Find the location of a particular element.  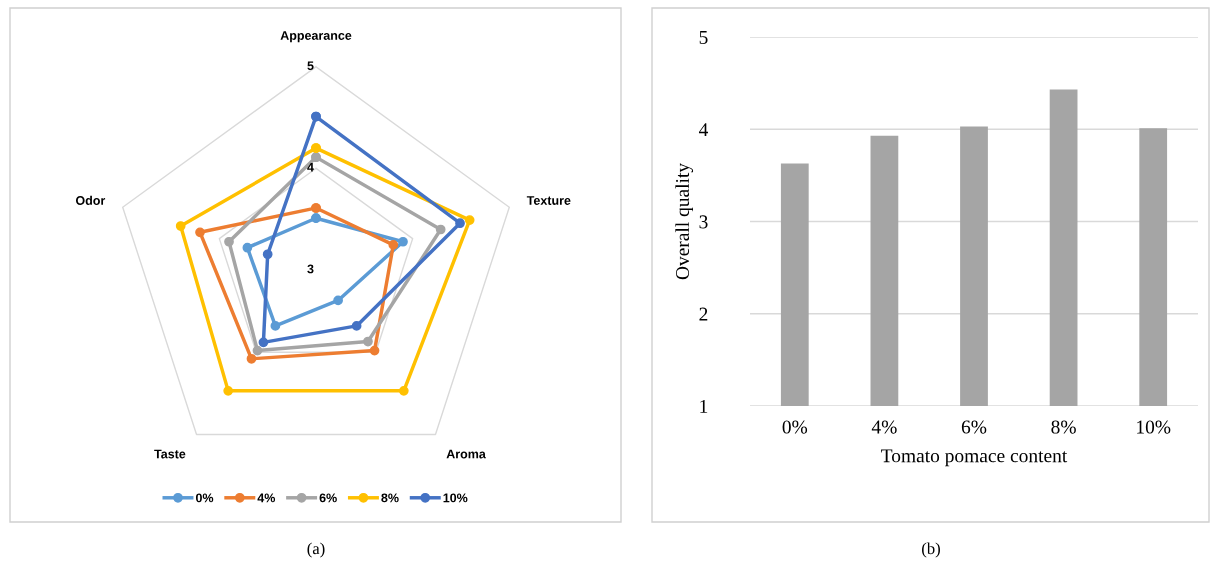

y-axis-title: Overall quality is located at coordinates (684, 221).